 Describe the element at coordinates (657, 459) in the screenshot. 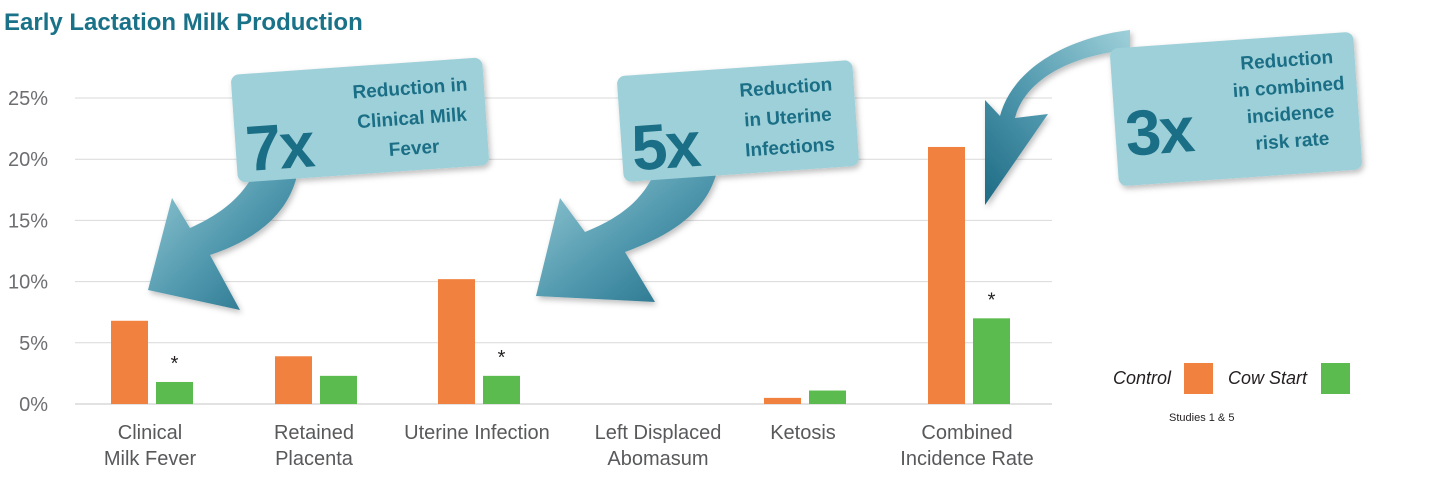

I see `category-label: Abomasum` at that location.